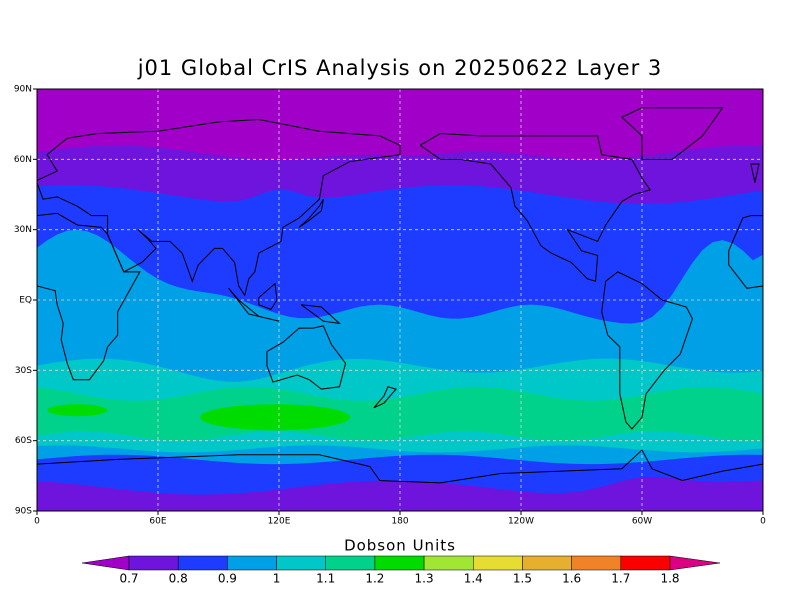 Image resolution: width=800 pixels, height=600 pixels. What do you see at coordinates (669, 579) in the screenshot?
I see `colorbar-tick-label: 1.8` at bounding box center [669, 579].